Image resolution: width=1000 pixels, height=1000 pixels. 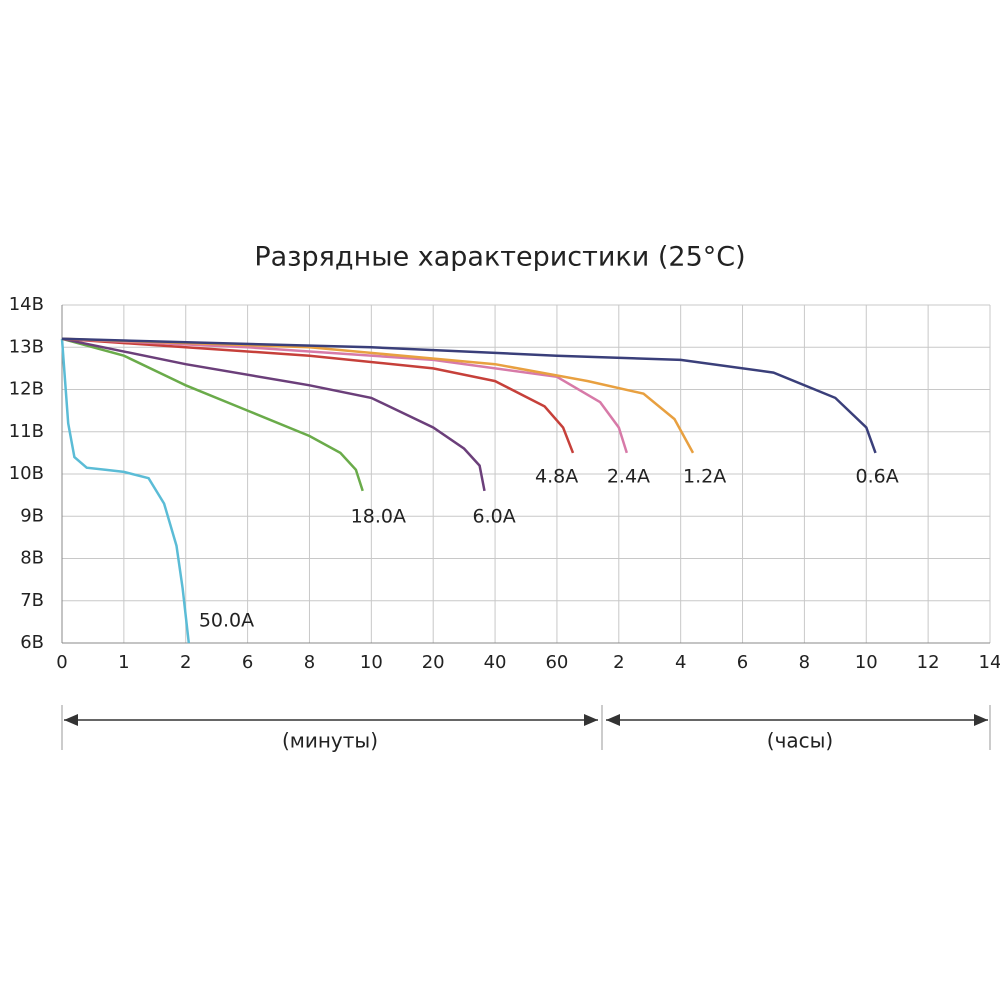 What do you see at coordinates (26, 346) in the screenshot?
I see `y-tick-label: 13В` at bounding box center [26, 346].